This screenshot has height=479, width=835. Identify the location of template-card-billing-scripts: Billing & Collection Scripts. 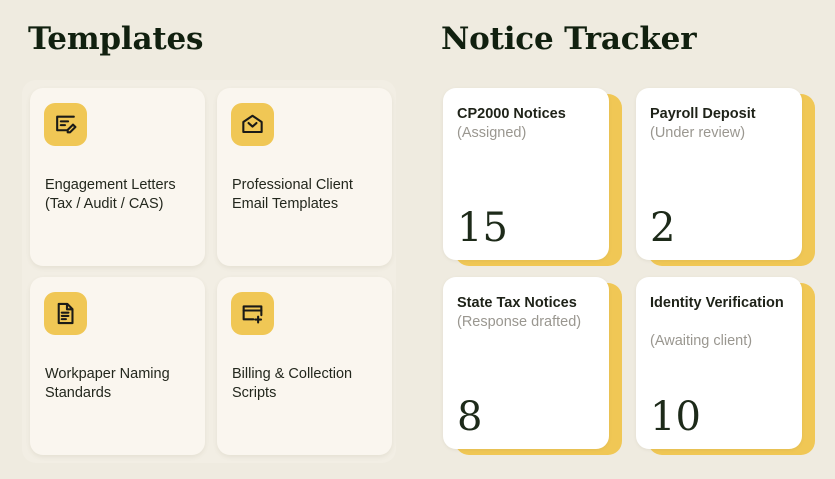
(304, 366).